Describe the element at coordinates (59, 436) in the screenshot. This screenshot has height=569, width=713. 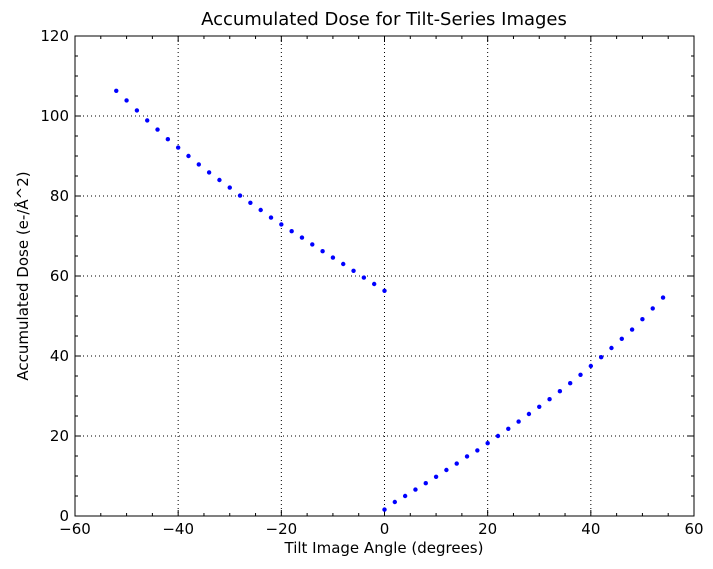
I see `y-tick-label: 20` at that location.